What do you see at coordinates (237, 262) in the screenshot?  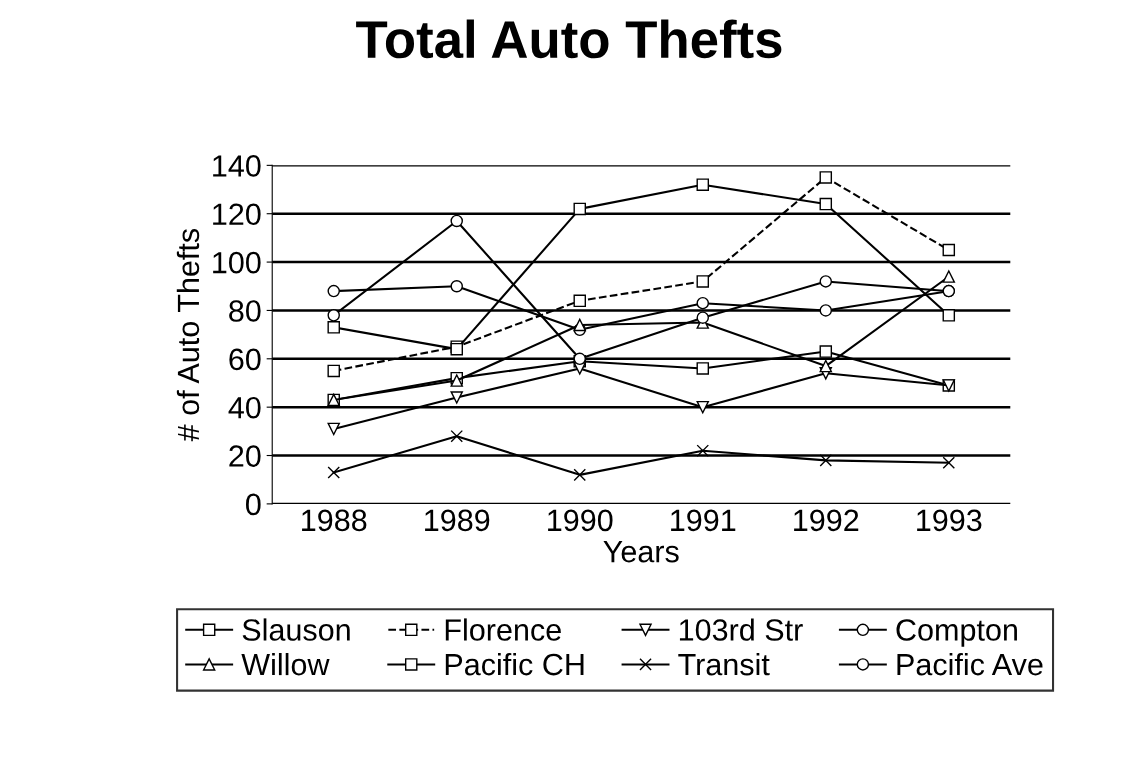 I see `y-tick-label: 100` at bounding box center [237, 262].